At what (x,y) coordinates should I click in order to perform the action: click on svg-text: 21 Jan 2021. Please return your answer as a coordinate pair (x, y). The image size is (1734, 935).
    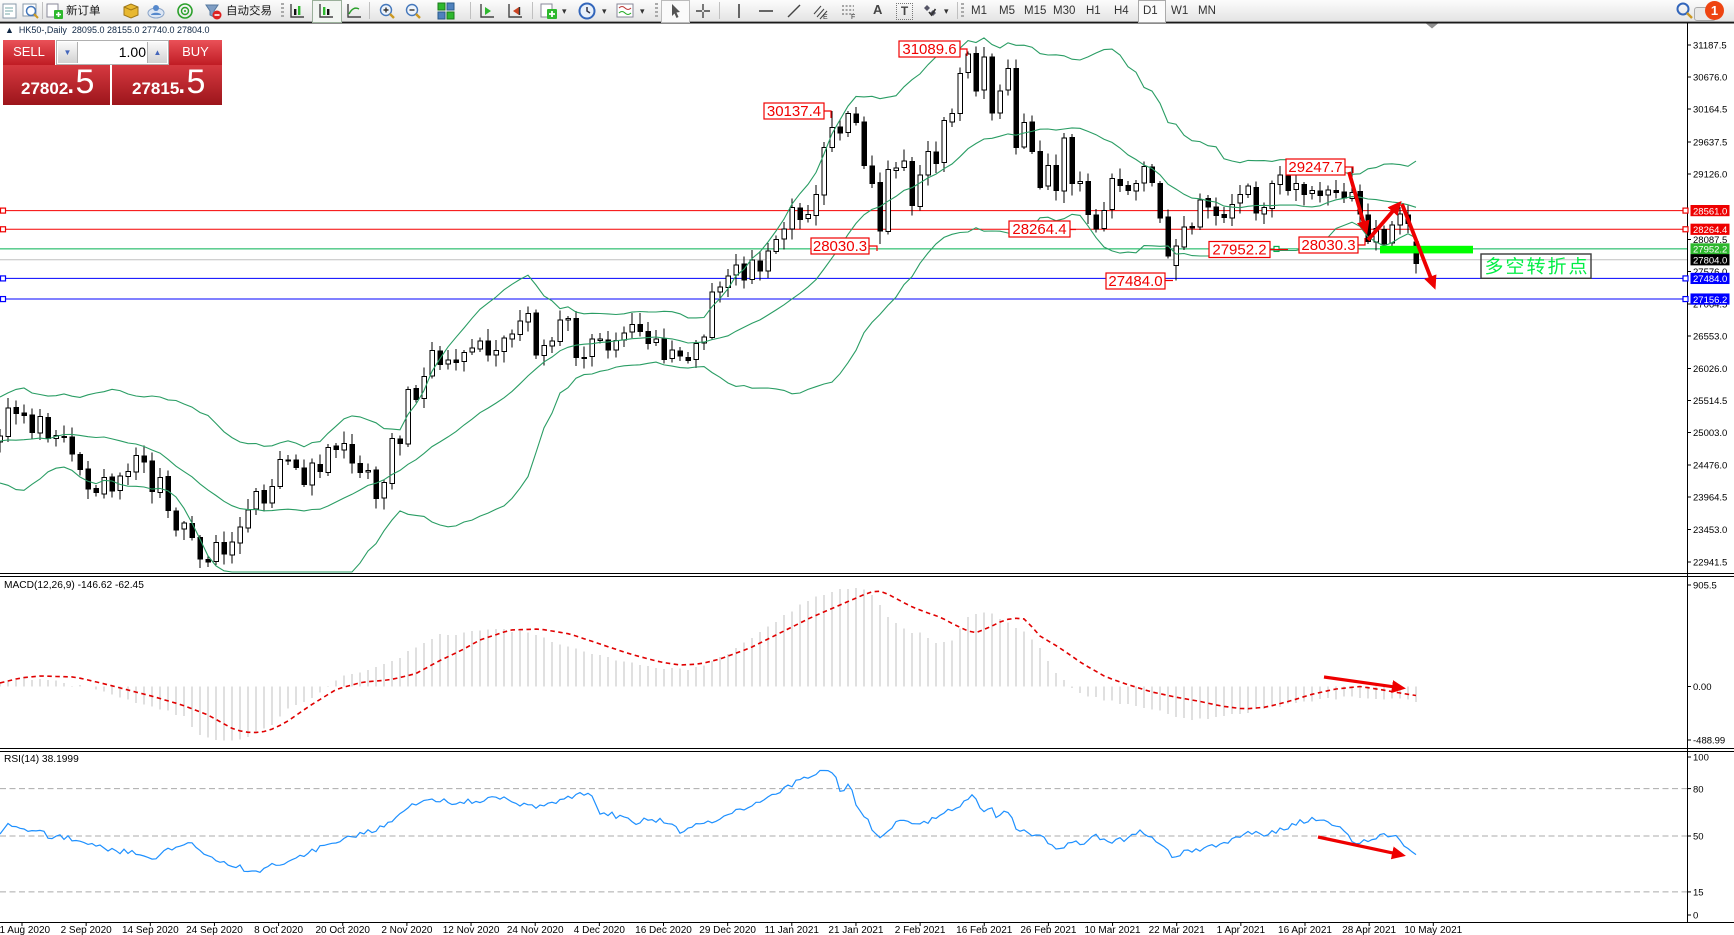
    Looking at the image, I should click on (855, 930).